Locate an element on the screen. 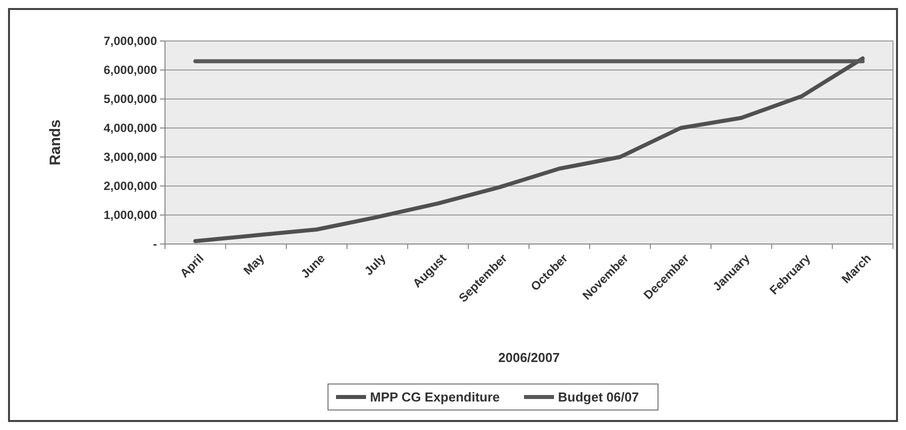 This screenshot has height=430, width=906. y-tick-label: - is located at coordinates (155, 244).